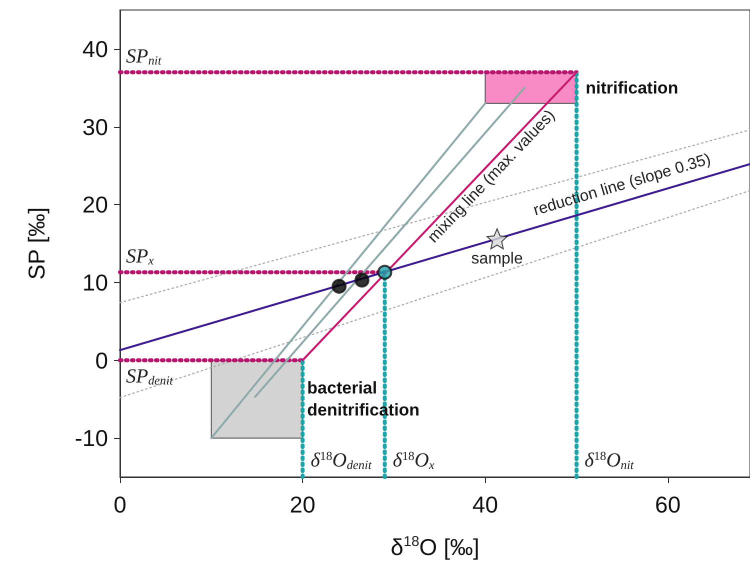 Image resolution: width=750 pixels, height=585 pixels. I want to click on y-tick-label: -10, so click(91, 438).